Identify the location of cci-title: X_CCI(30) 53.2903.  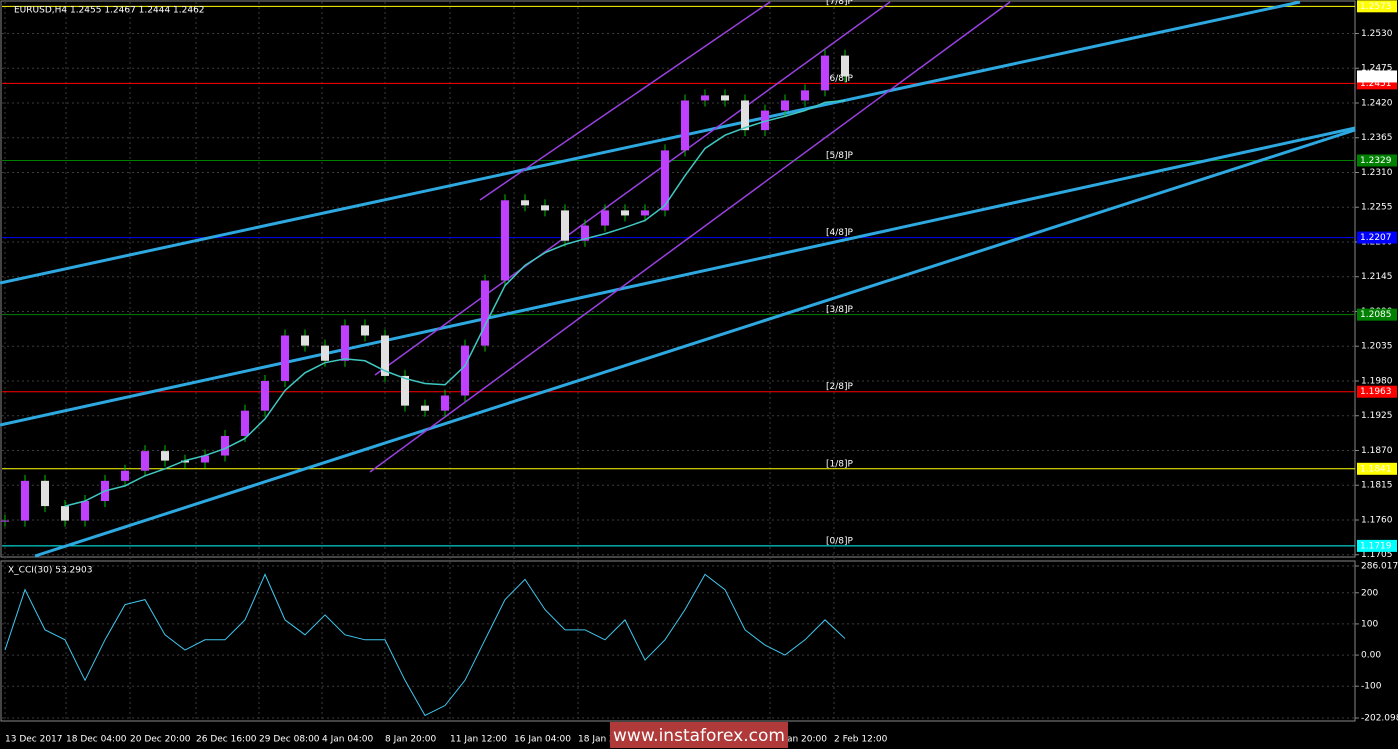
(50, 571).